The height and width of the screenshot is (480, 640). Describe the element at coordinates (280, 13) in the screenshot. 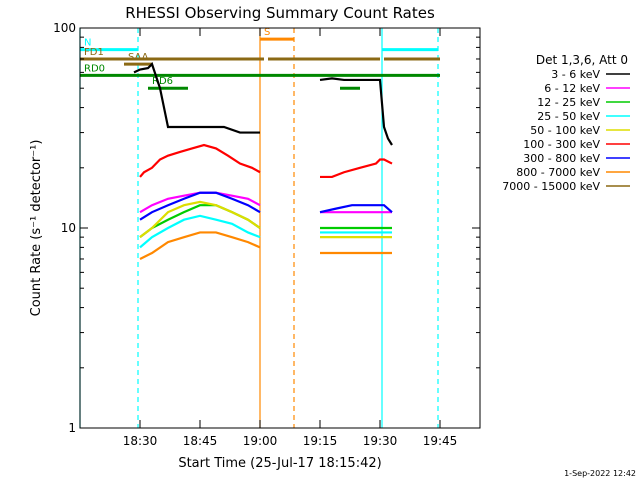

I see `chart-title: RHESSI Observing Summary Count Rates` at that location.